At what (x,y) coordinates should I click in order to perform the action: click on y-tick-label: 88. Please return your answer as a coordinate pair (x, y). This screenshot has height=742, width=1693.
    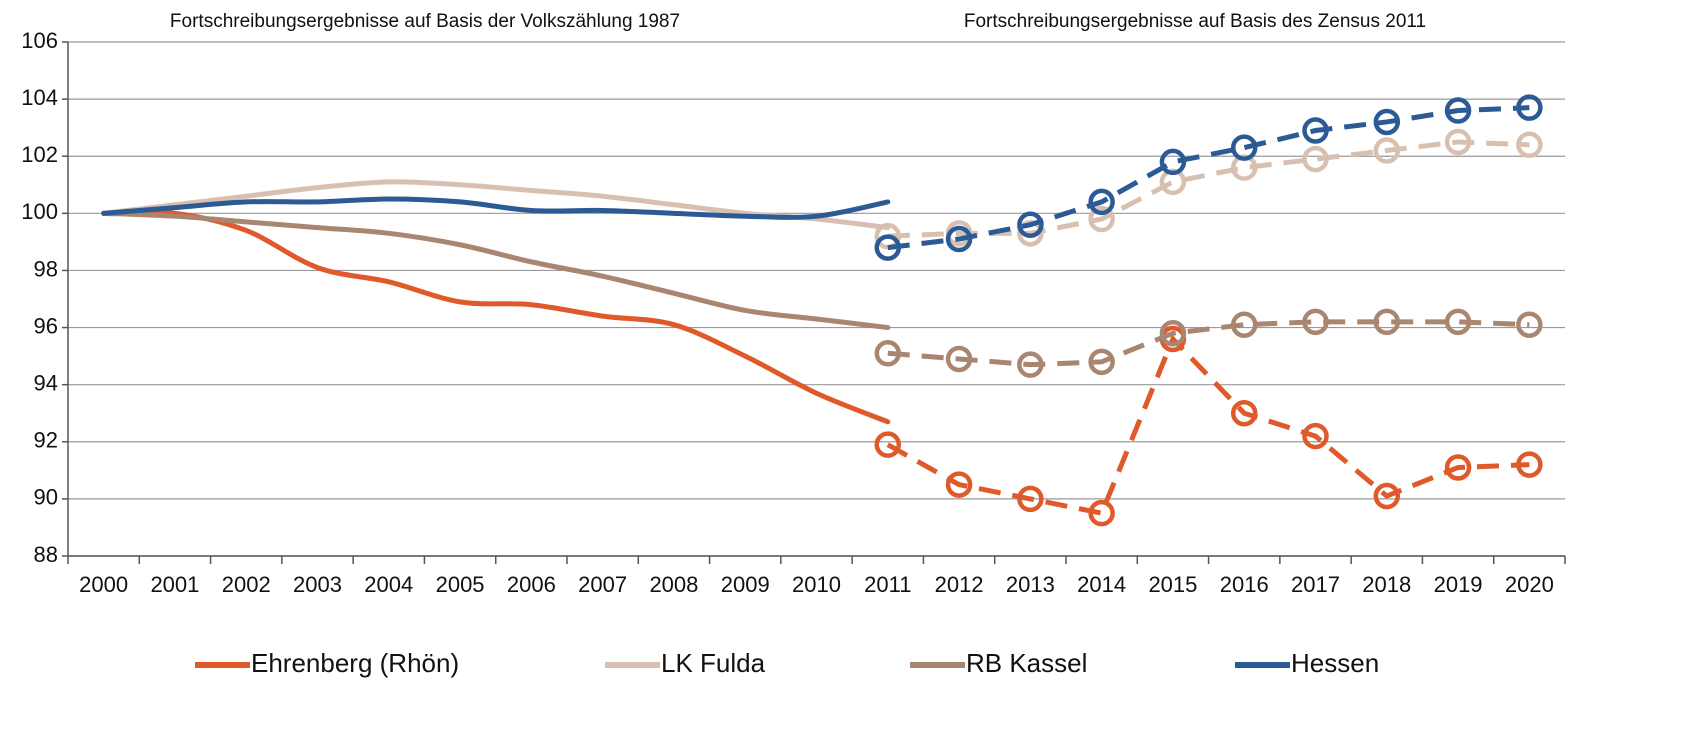
    Looking at the image, I should click on (46, 554).